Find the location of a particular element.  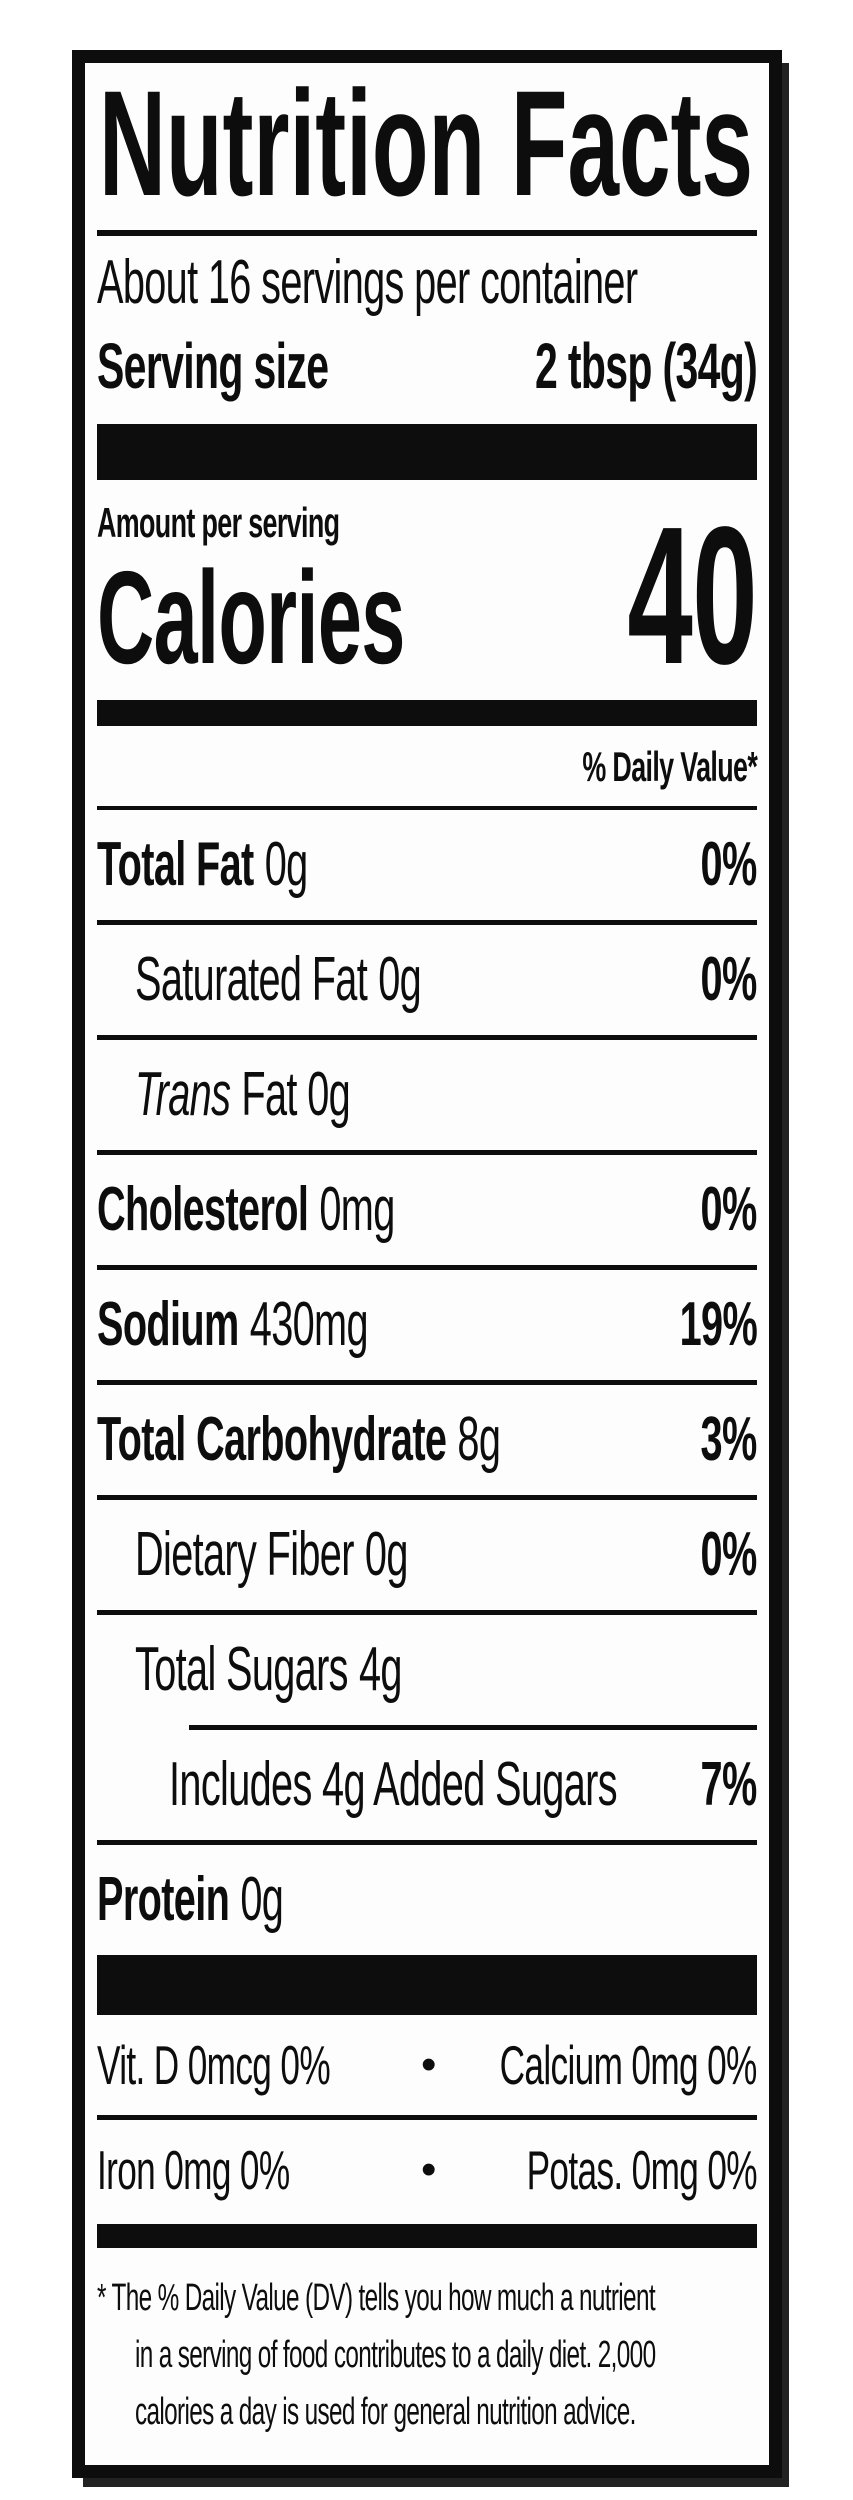

nutrient-dv: 7% is located at coordinates (729, 1784).